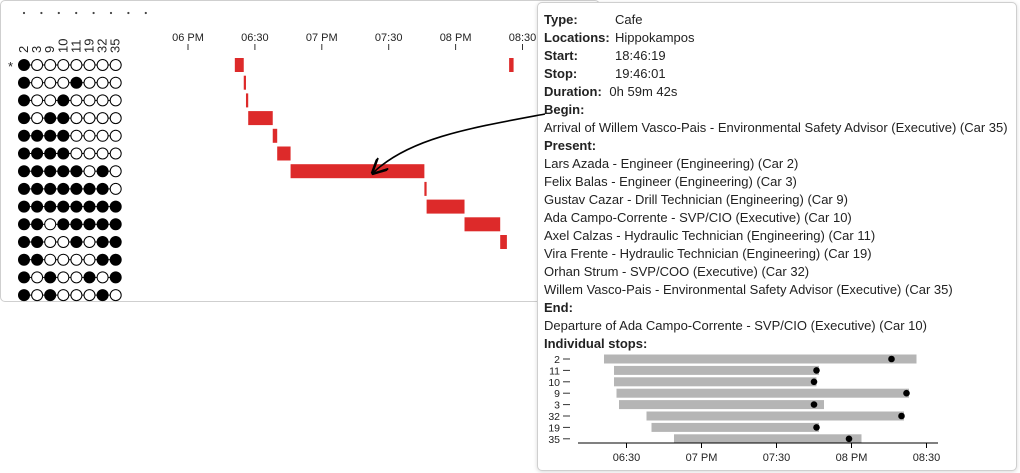  I want to click on end-heading: End:, so click(558, 307).